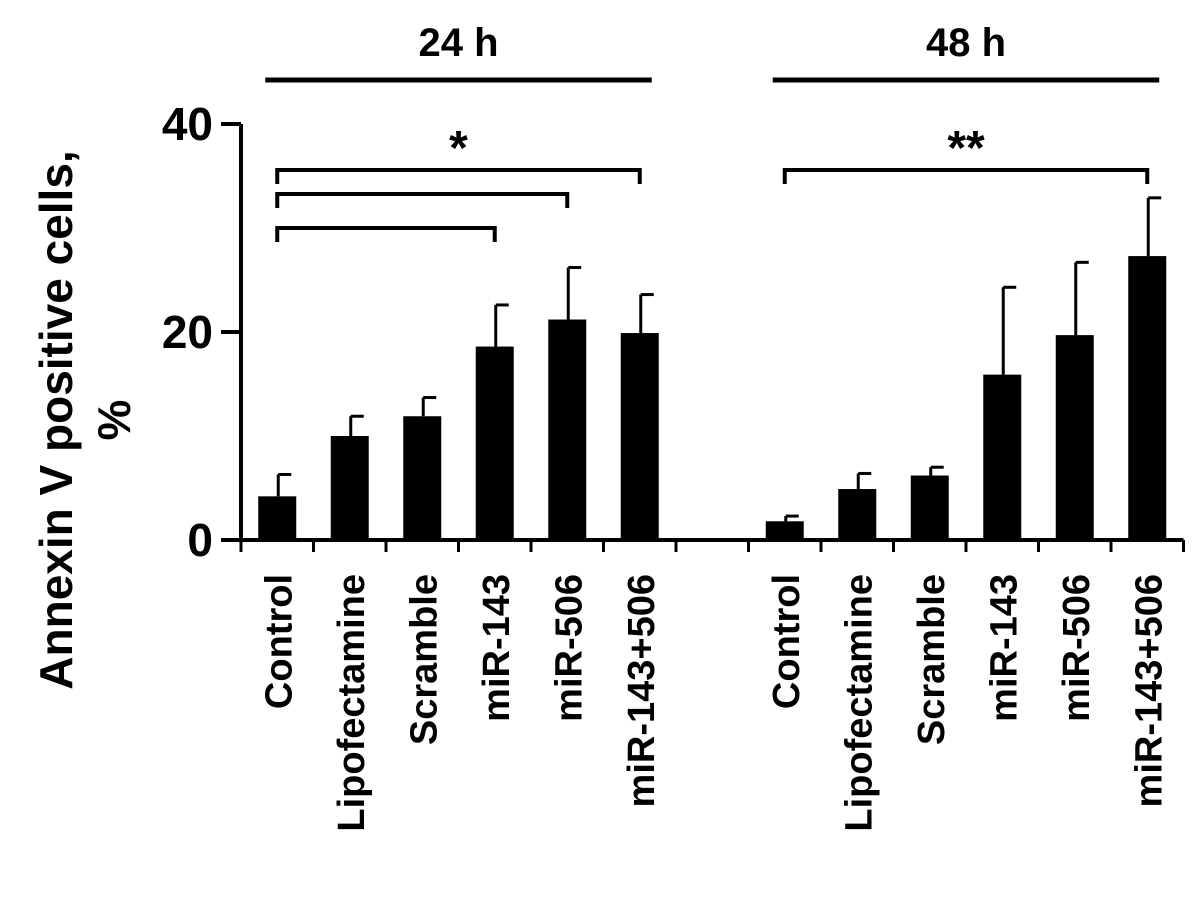  What do you see at coordinates (200, 540) in the screenshot?
I see `y-tick-label: 0` at bounding box center [200, 540].